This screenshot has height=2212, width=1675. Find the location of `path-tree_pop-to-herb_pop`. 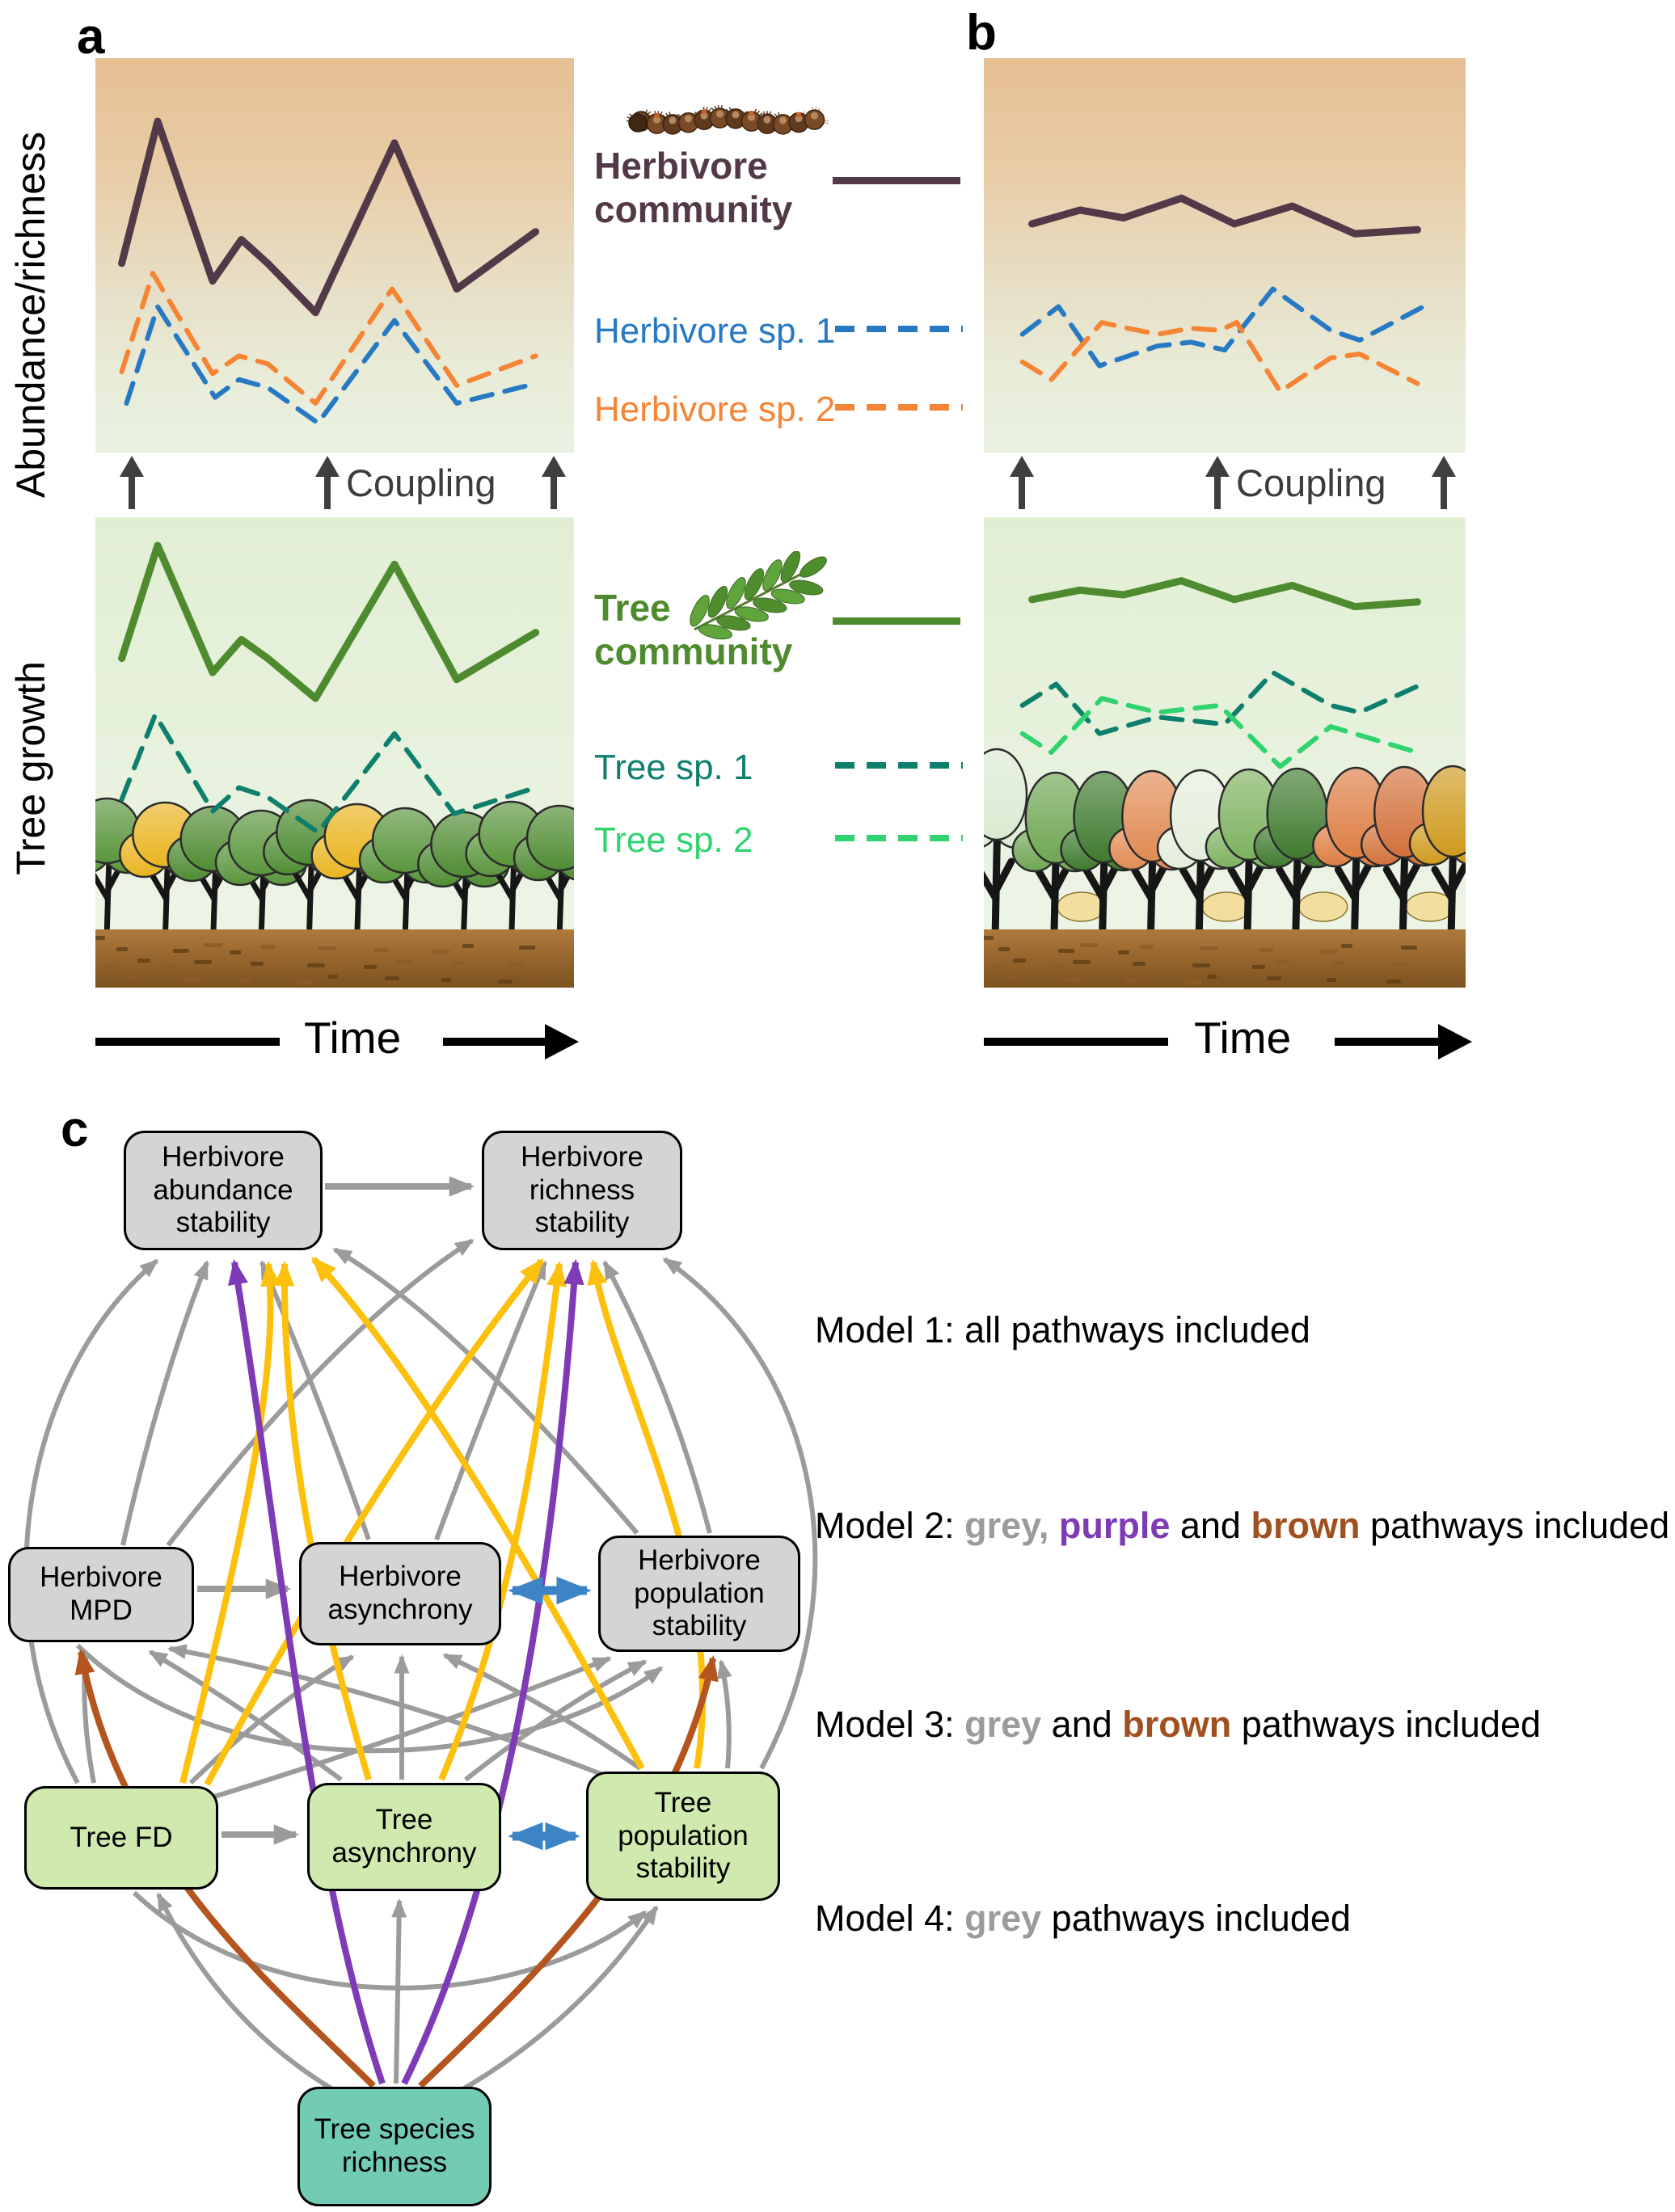

path-tree_pop-to-herb_pop is located at coordinates (724, 1713).